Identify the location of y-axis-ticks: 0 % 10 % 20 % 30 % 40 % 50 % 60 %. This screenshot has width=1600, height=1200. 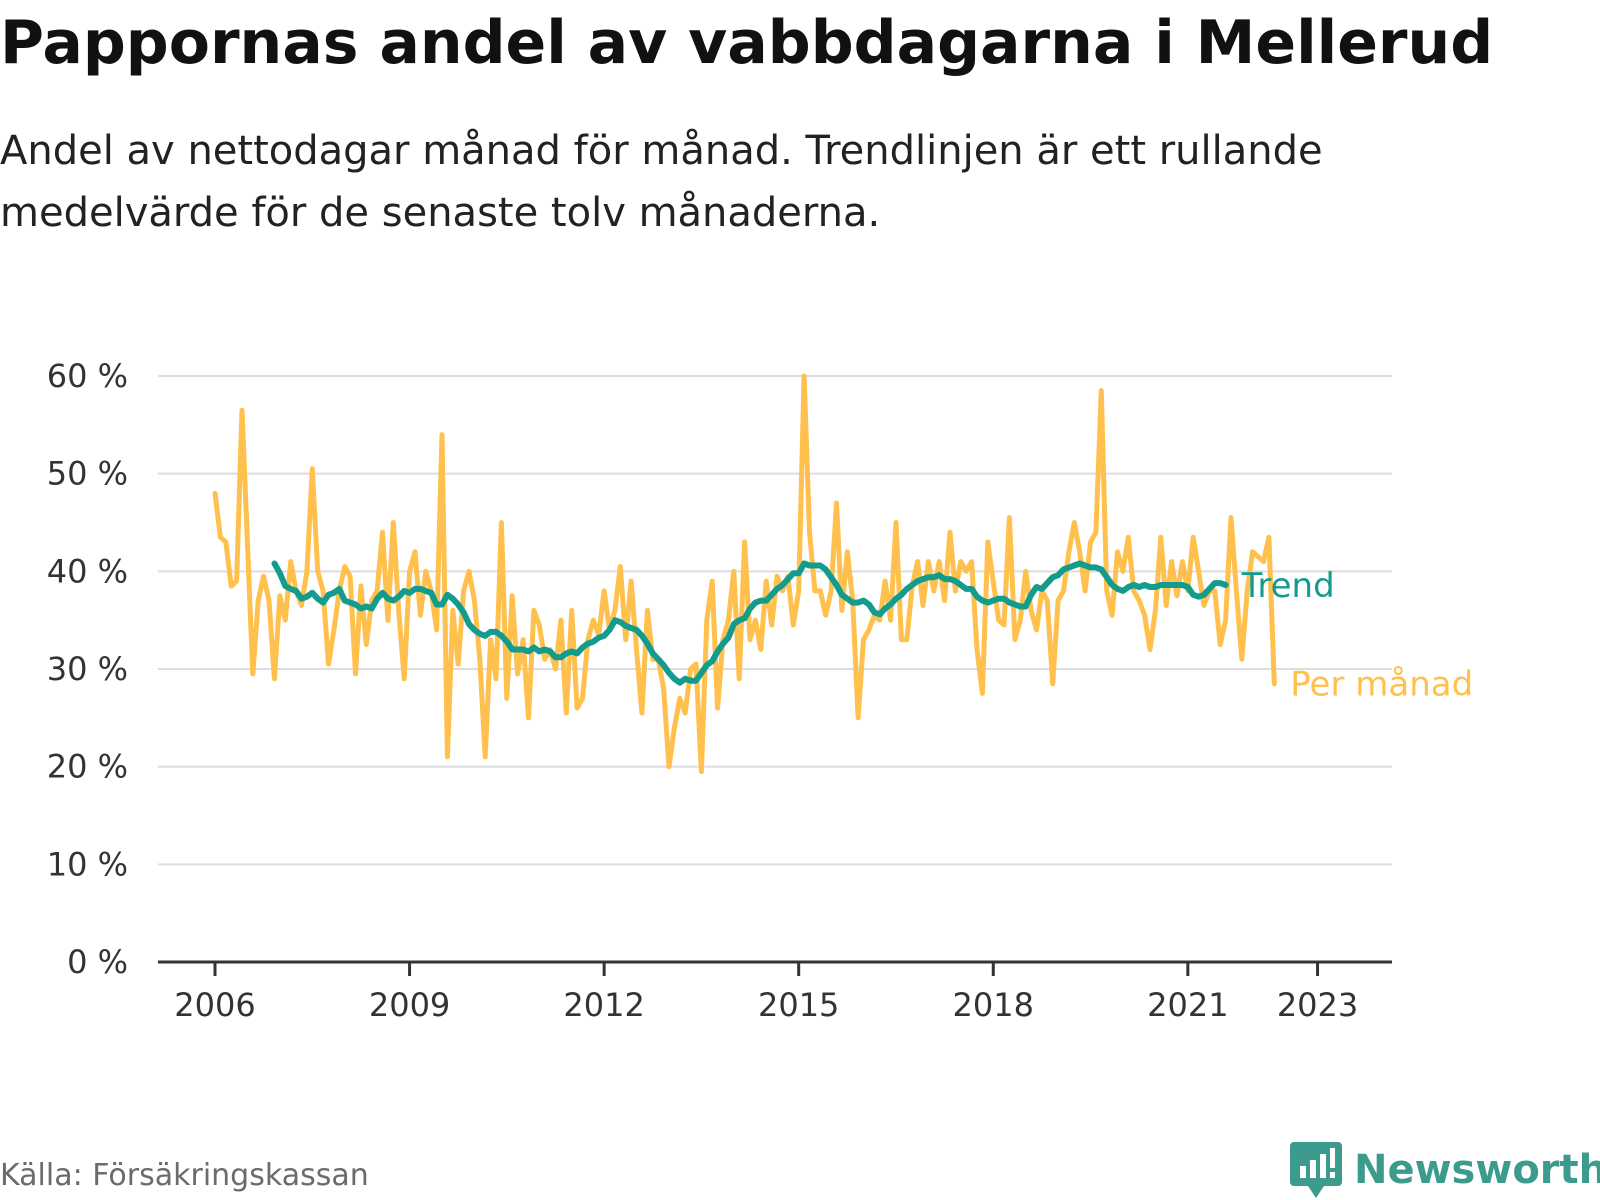
(87, 669).